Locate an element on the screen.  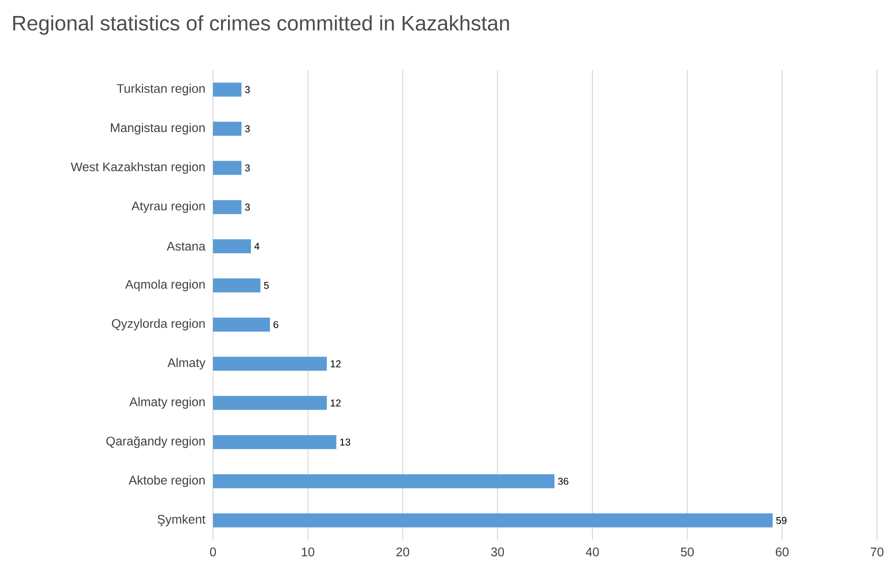
y-tick-label: Astana is located at coordinates (186, 246).